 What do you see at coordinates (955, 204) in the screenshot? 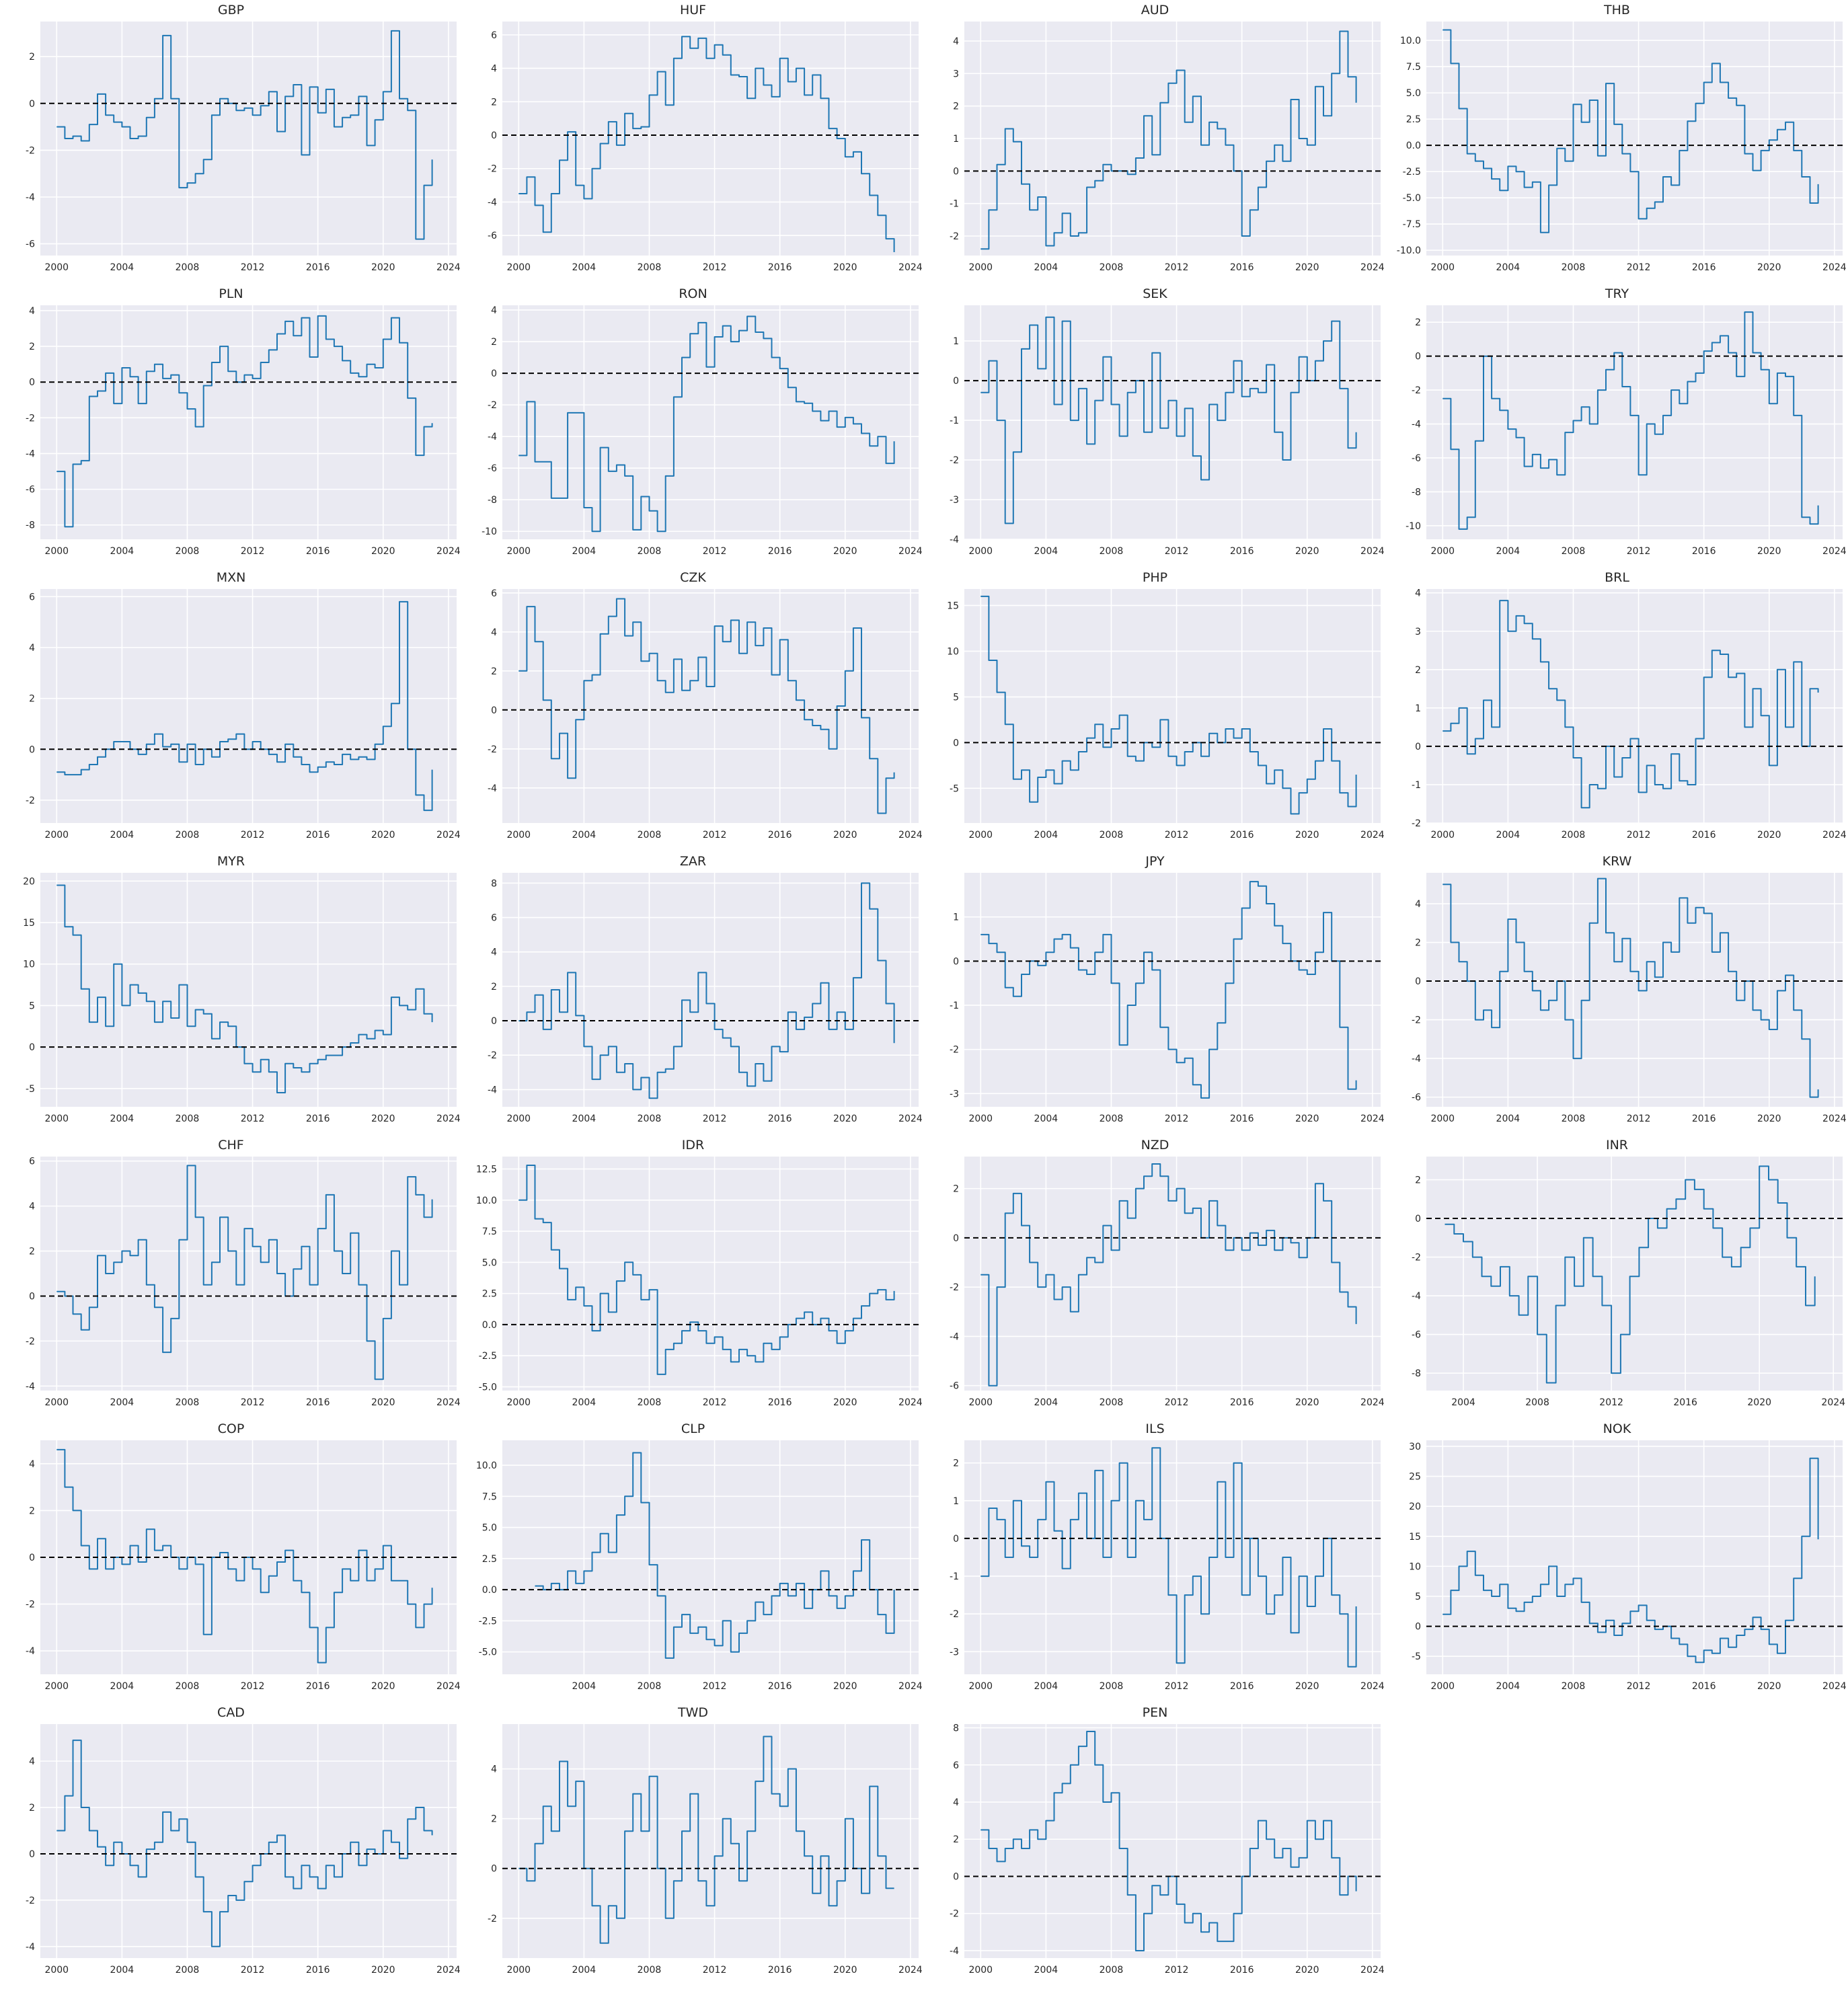
I see `y-tick-label: -1` at bounding box center [955, 204].